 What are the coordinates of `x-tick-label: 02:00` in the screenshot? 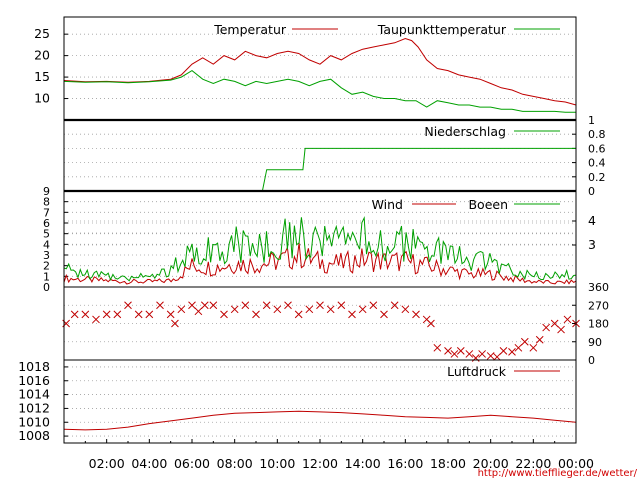 It's located at (107, 463).